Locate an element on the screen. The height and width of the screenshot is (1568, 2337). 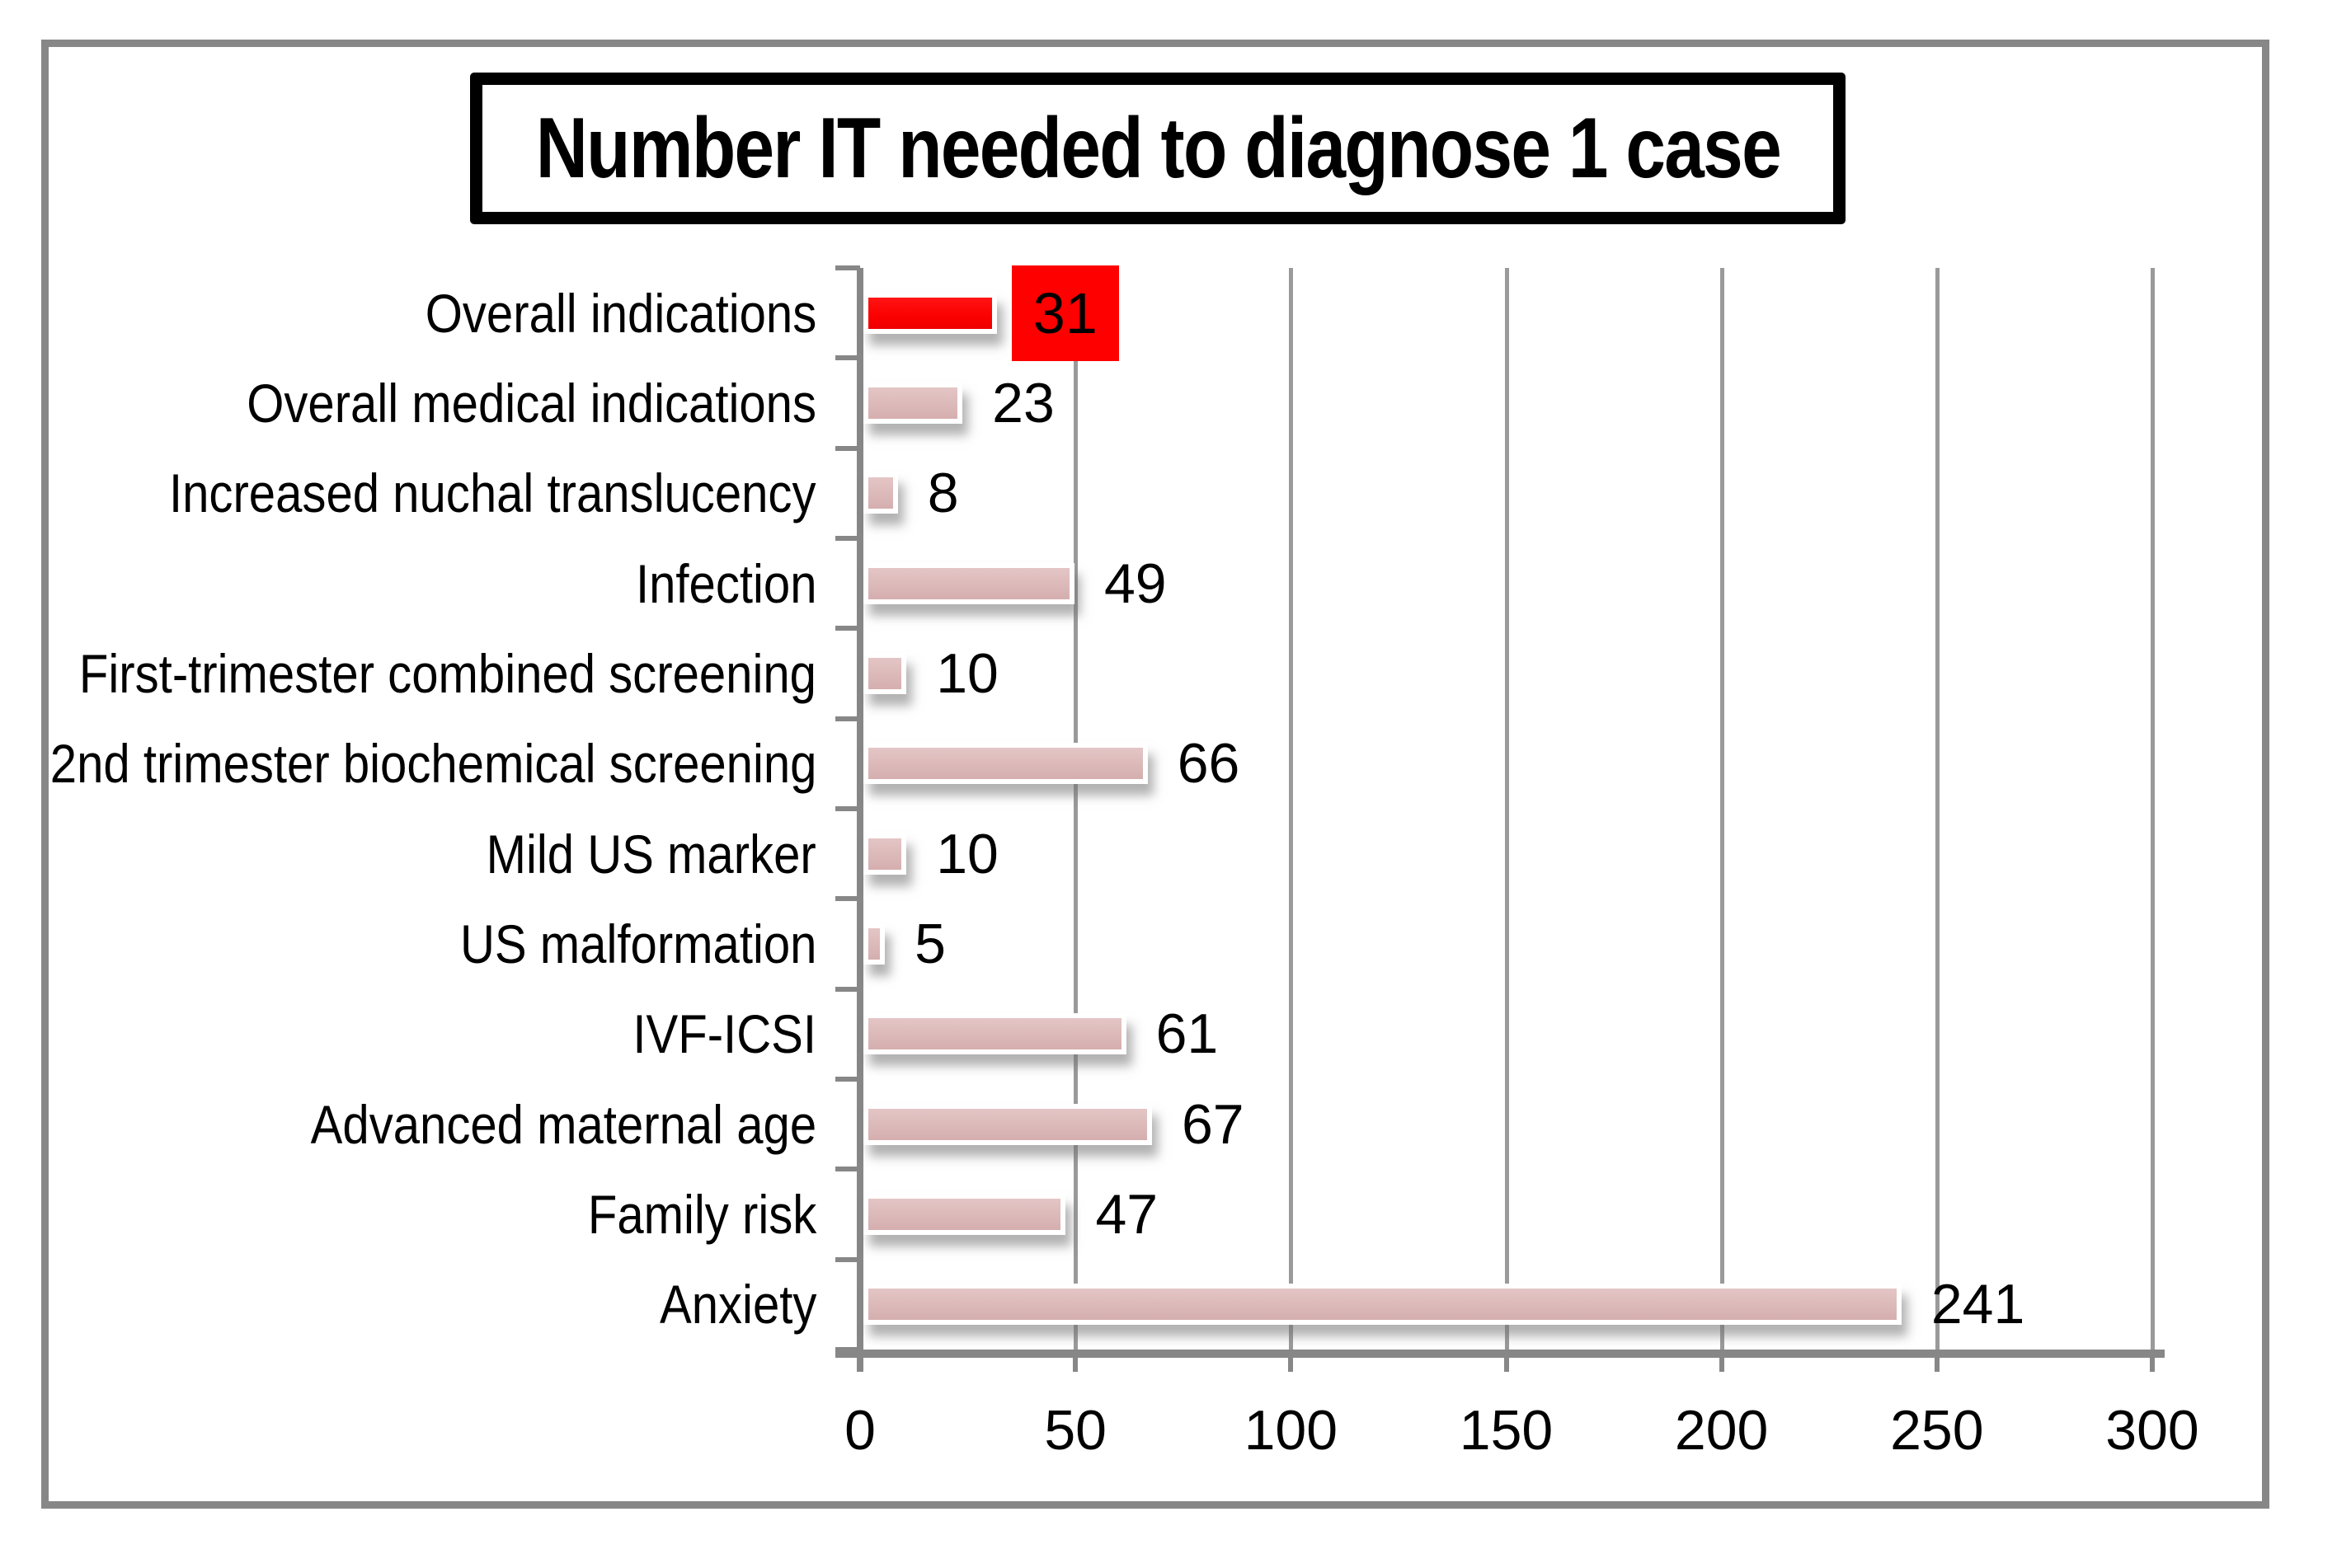
value-label: 23 is located at coordinates (1023, 402).